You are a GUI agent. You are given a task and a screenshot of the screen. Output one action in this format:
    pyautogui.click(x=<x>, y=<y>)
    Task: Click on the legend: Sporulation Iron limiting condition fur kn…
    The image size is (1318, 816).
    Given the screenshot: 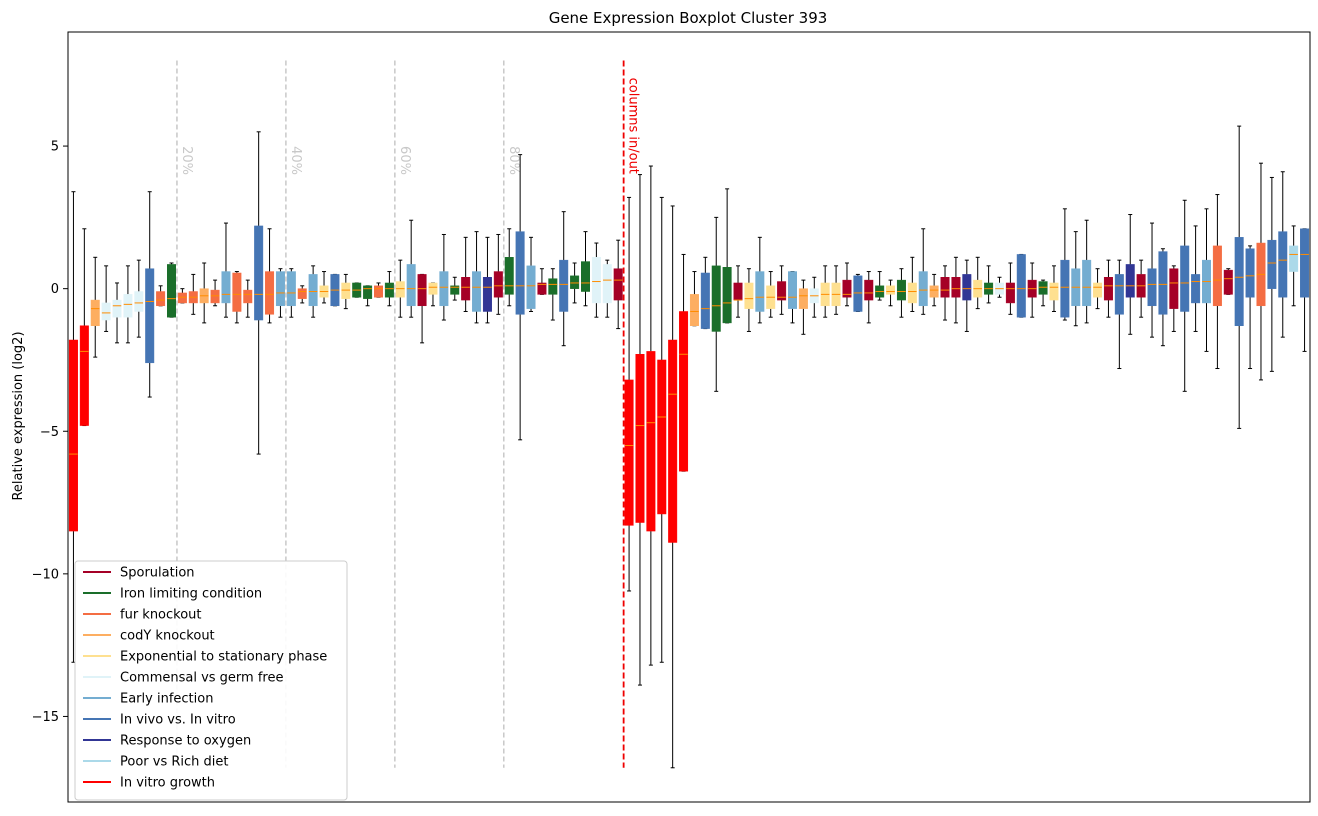 What is the action you would take?
    pyautogui.click(x=211, y=680)
    